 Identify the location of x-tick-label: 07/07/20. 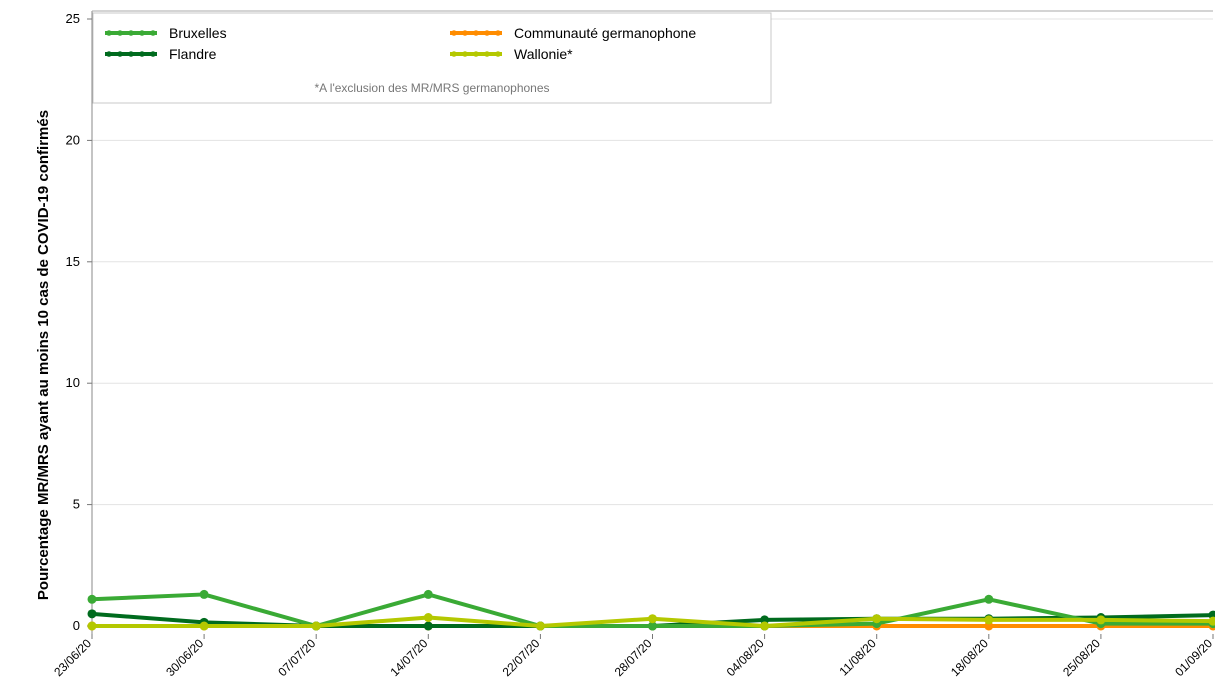
(296, 657).